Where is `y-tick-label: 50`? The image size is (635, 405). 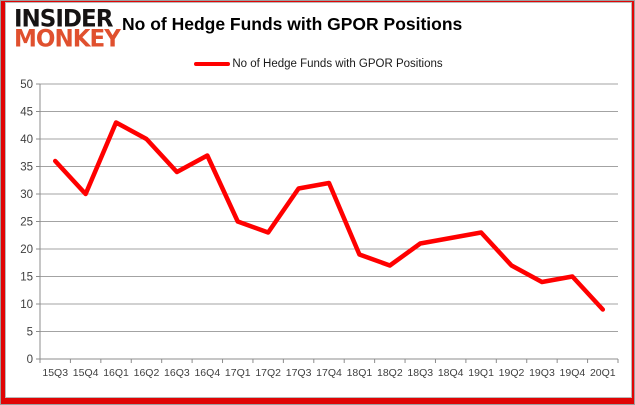 y-tick-label: 50 is located at coordinates (26, 85).